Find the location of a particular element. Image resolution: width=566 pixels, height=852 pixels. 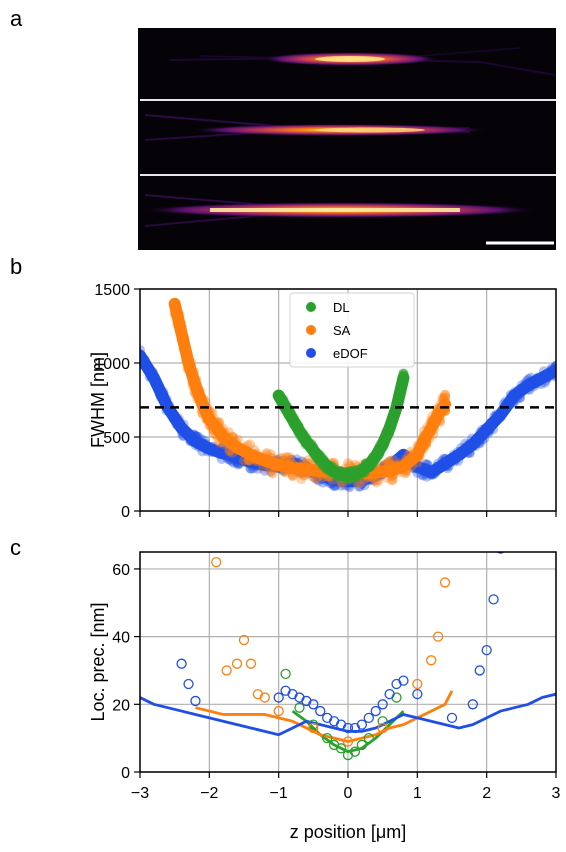

panel-letter-a: a is located at coordinates (16, 18).